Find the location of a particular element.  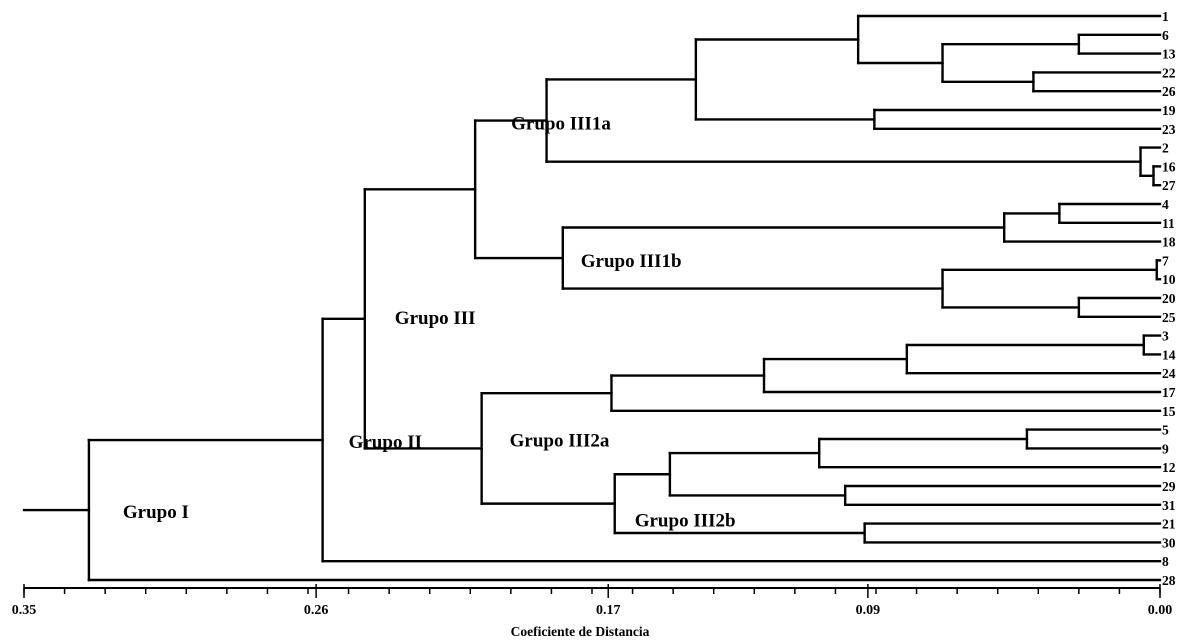

leaf-label-24: 24 is located at coordinates (1169, 373).